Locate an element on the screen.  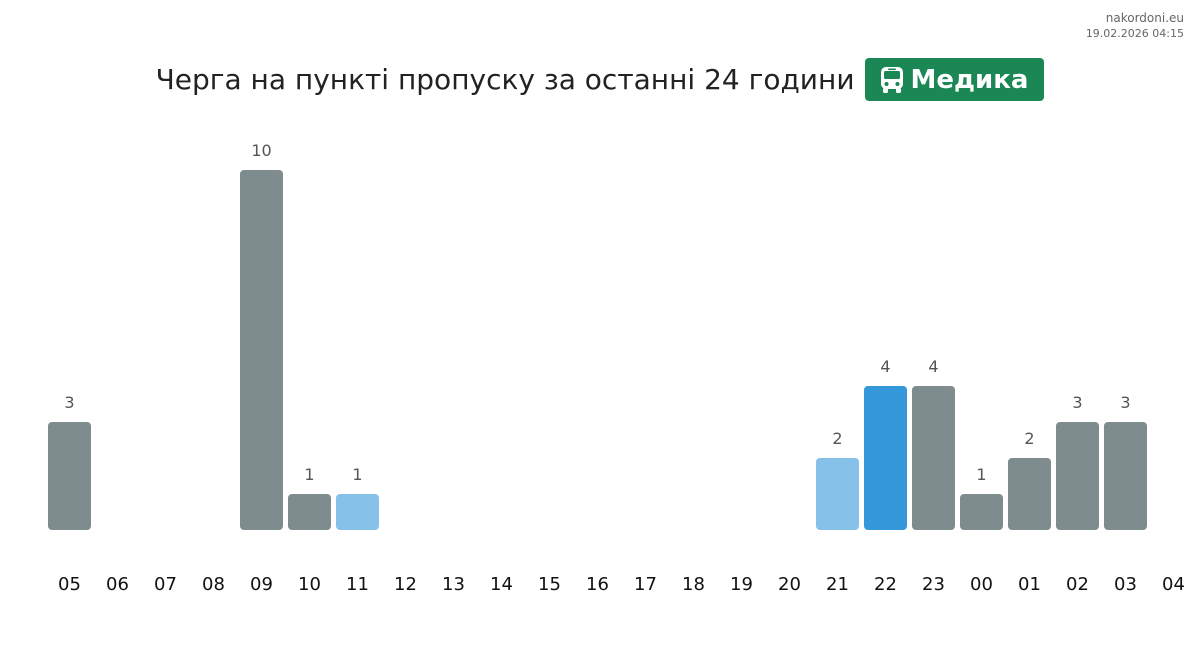
x-tick-14: 14 is located at coordinates (501, 584).